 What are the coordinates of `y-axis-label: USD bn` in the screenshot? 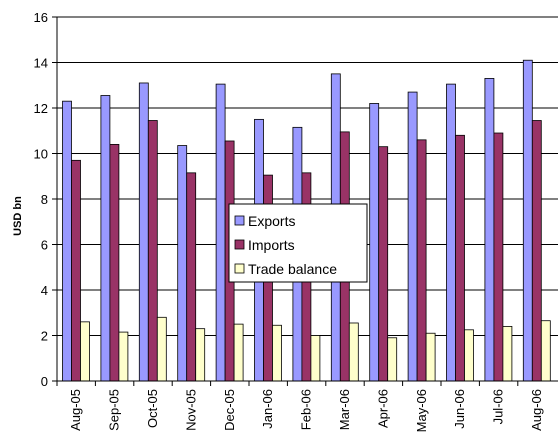 It's located at (18, 216).